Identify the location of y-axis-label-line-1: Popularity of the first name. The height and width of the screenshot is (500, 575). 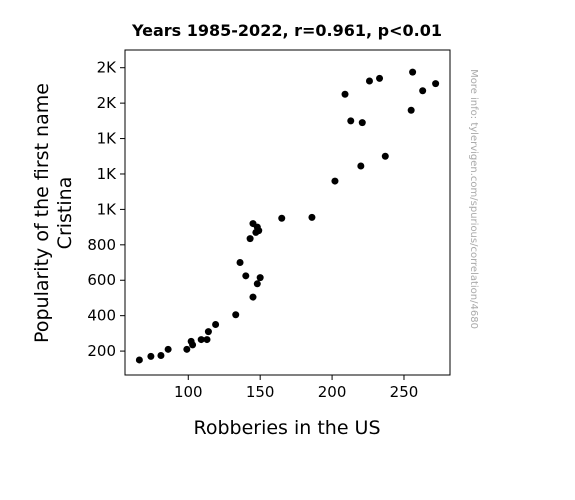
(42, 213).